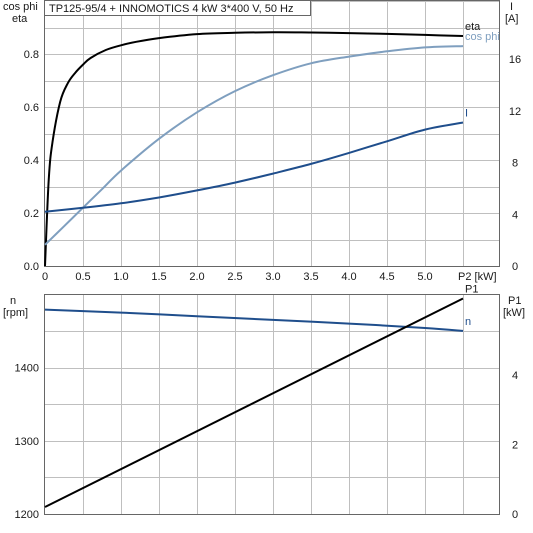  What do you see at coordinates (120, 277) in the screenshot?
I see `x-tick-label: 1.0` at bounding box center [120, 277].